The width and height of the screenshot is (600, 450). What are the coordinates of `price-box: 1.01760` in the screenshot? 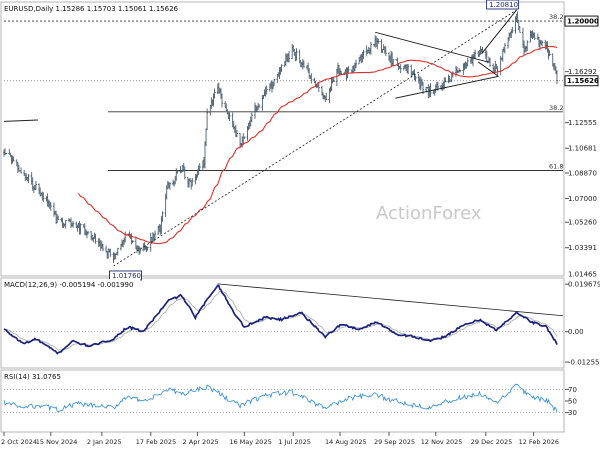 It's located at (125, 275).